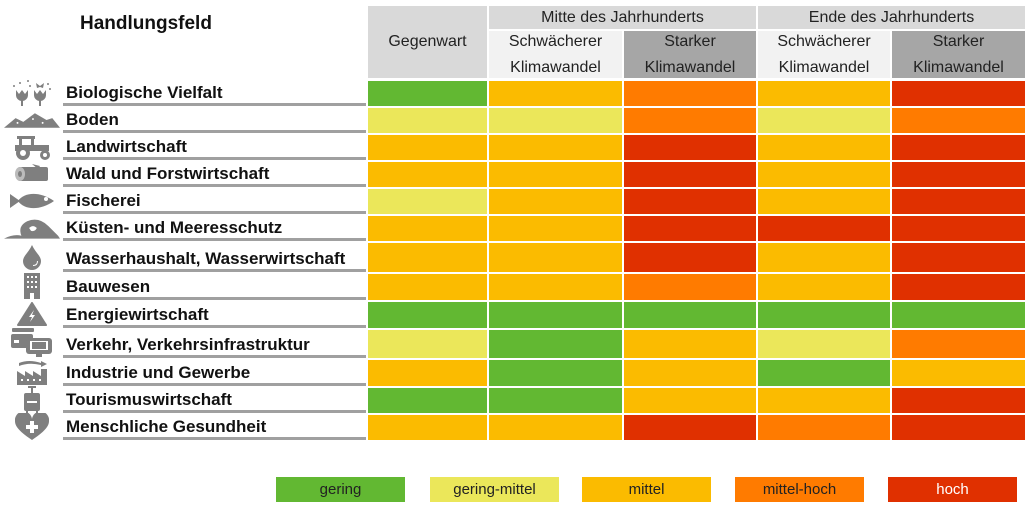  What do you see at coordinates (214, 314) in the screenshot?
I see `row-label: Energiewirtschaft` at bounding box center [214, 314].